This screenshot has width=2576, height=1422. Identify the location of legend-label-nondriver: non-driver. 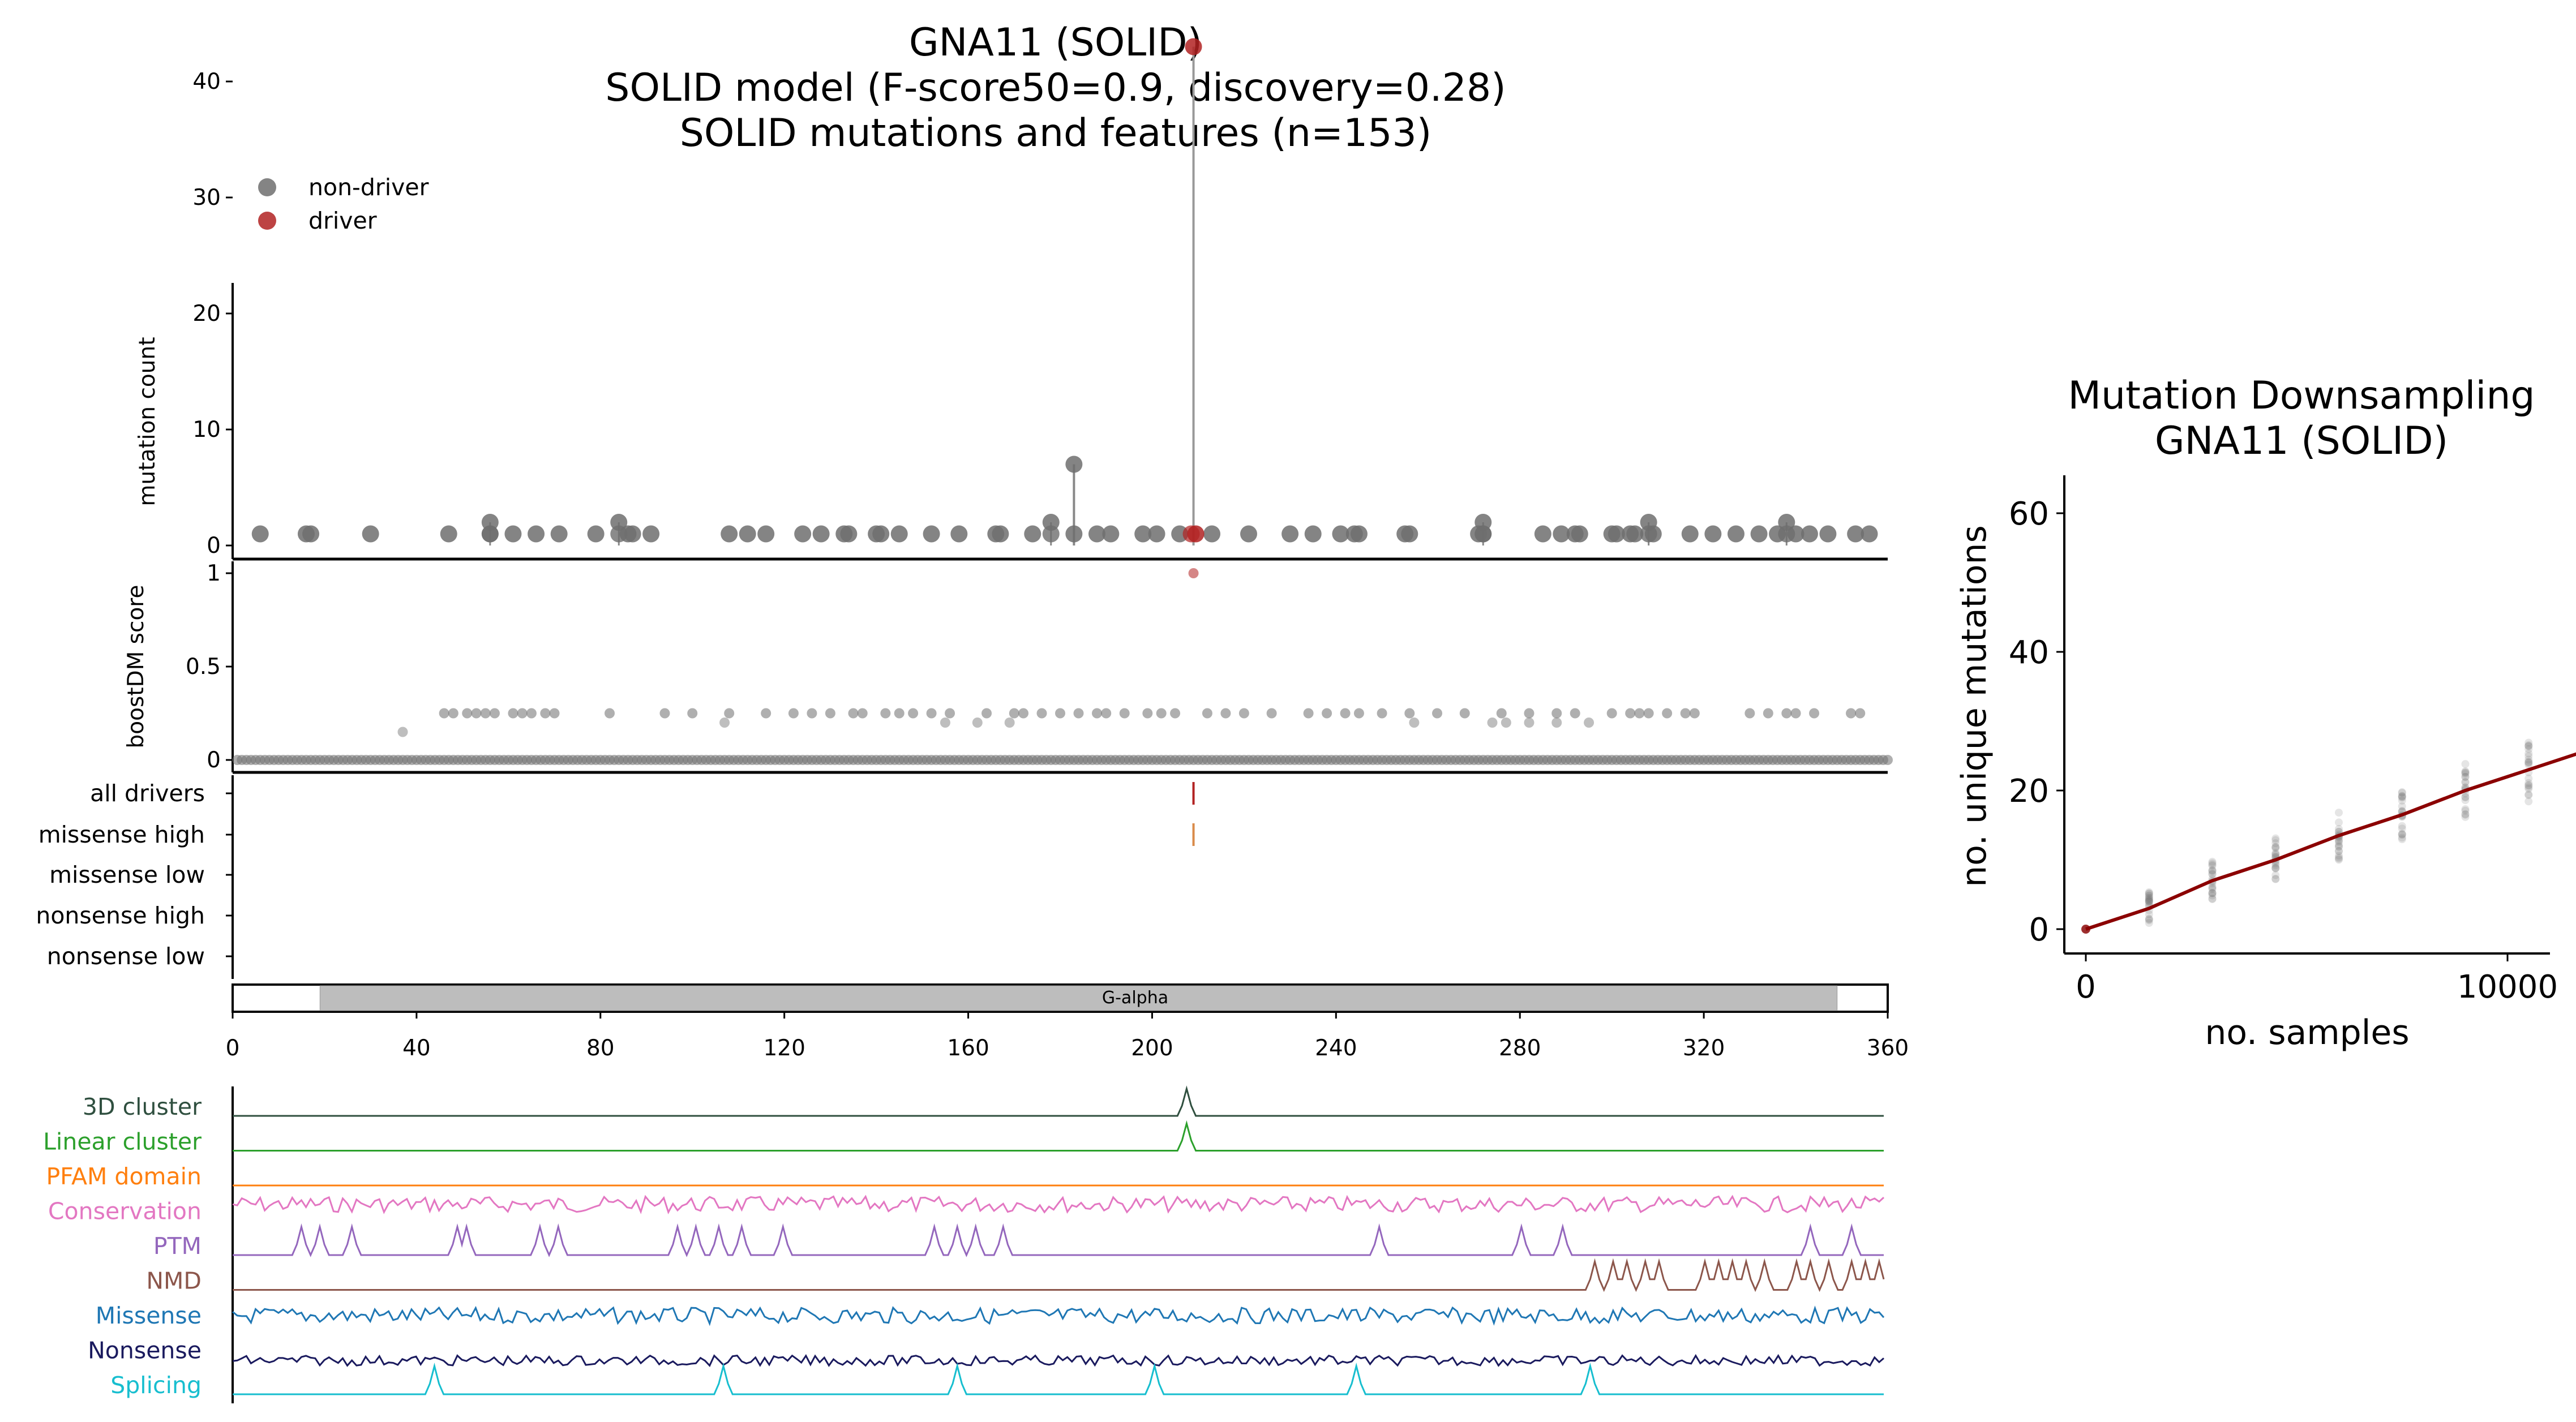
(368, 188).